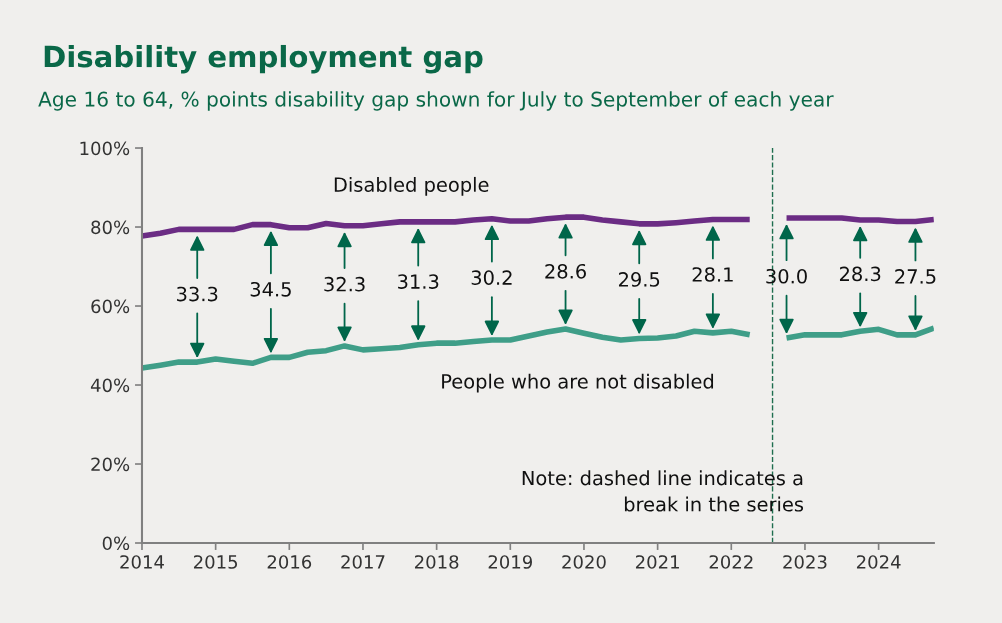 This screenshot has width=1002, height=623. I want to click on annotation: 29.5, so click(639, 279).